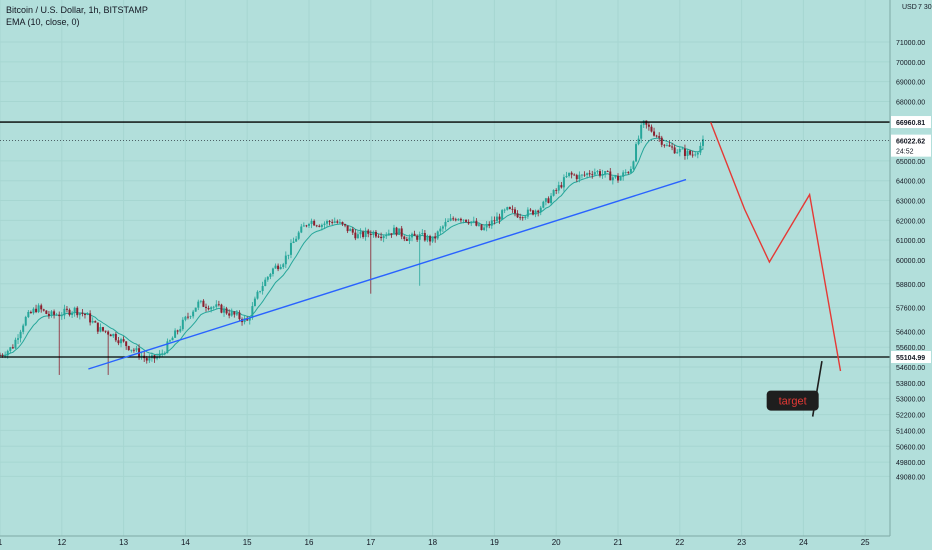 The image size is (932, 550). What do you see at coordinates (910, 102) in the screenshot?
I see `price-tick-label: 68000.00` at bounding box center [910, 102].